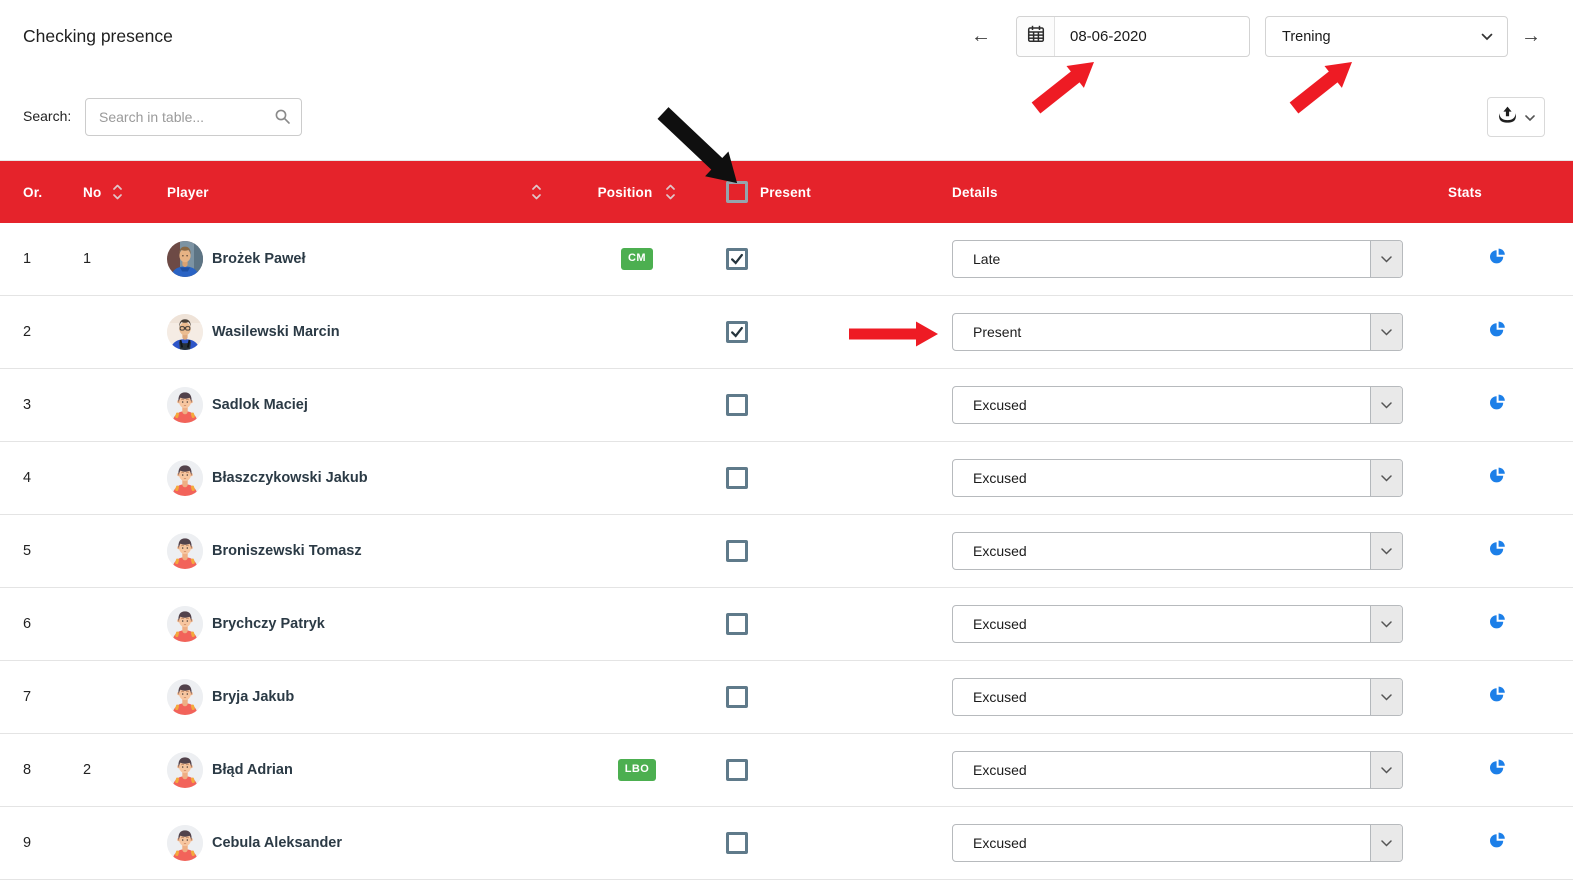 The height and width of the screenshot is (880, 1573). Describe the element at coordinates (1036, 36) in the screenshot. I see `calendar-icon-button` at that location.